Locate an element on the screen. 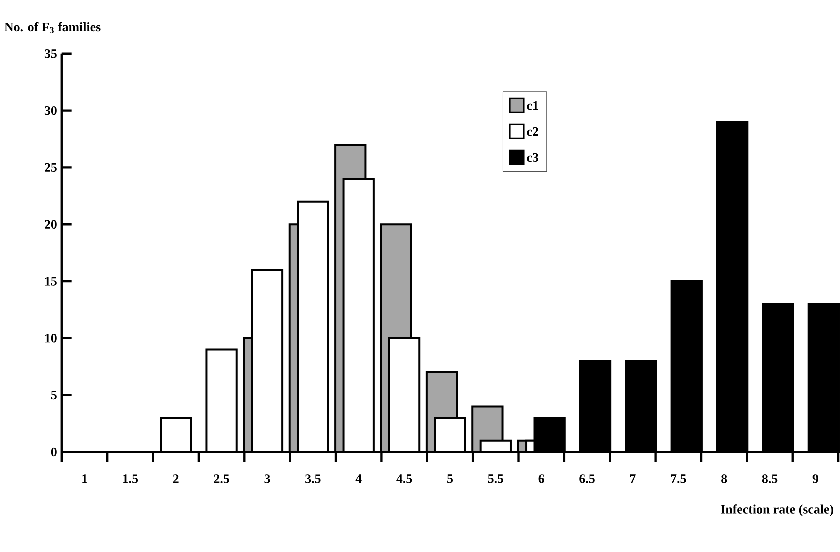  x-tick-label: 3 is located at coordinates (267, 479).